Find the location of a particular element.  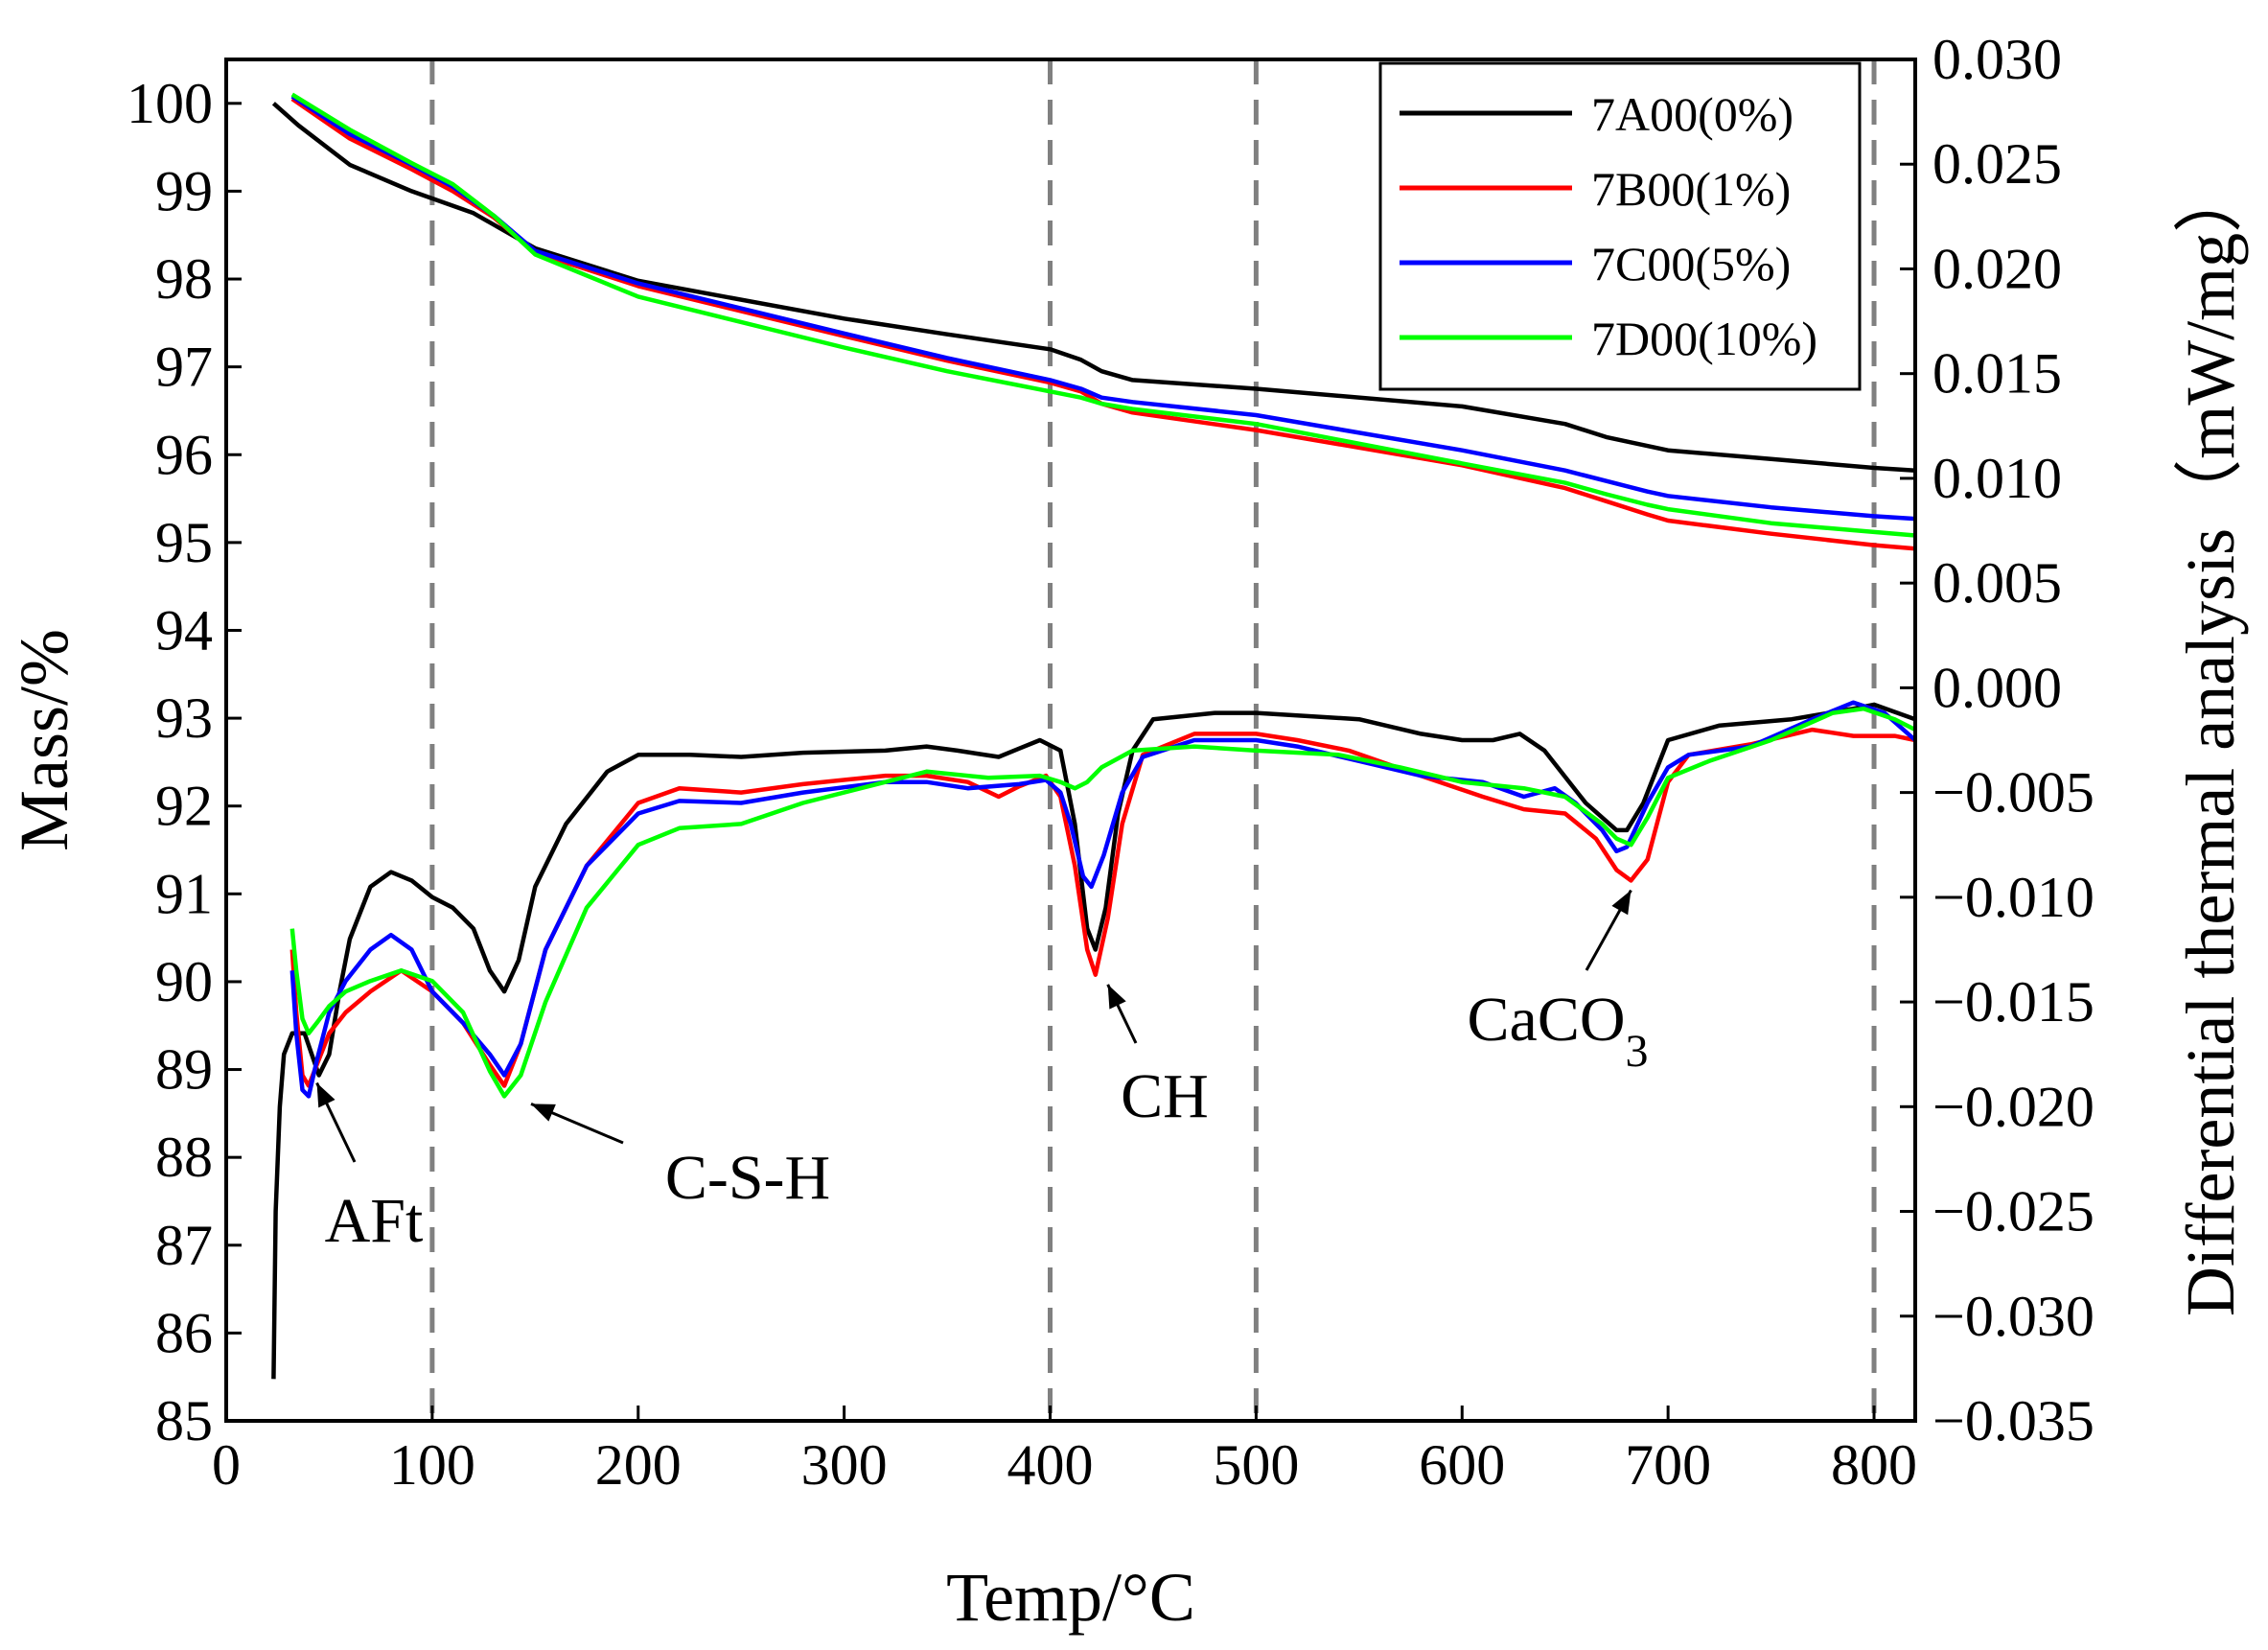

y-left-tick-label: 93 is located at coordinates (184, 718).